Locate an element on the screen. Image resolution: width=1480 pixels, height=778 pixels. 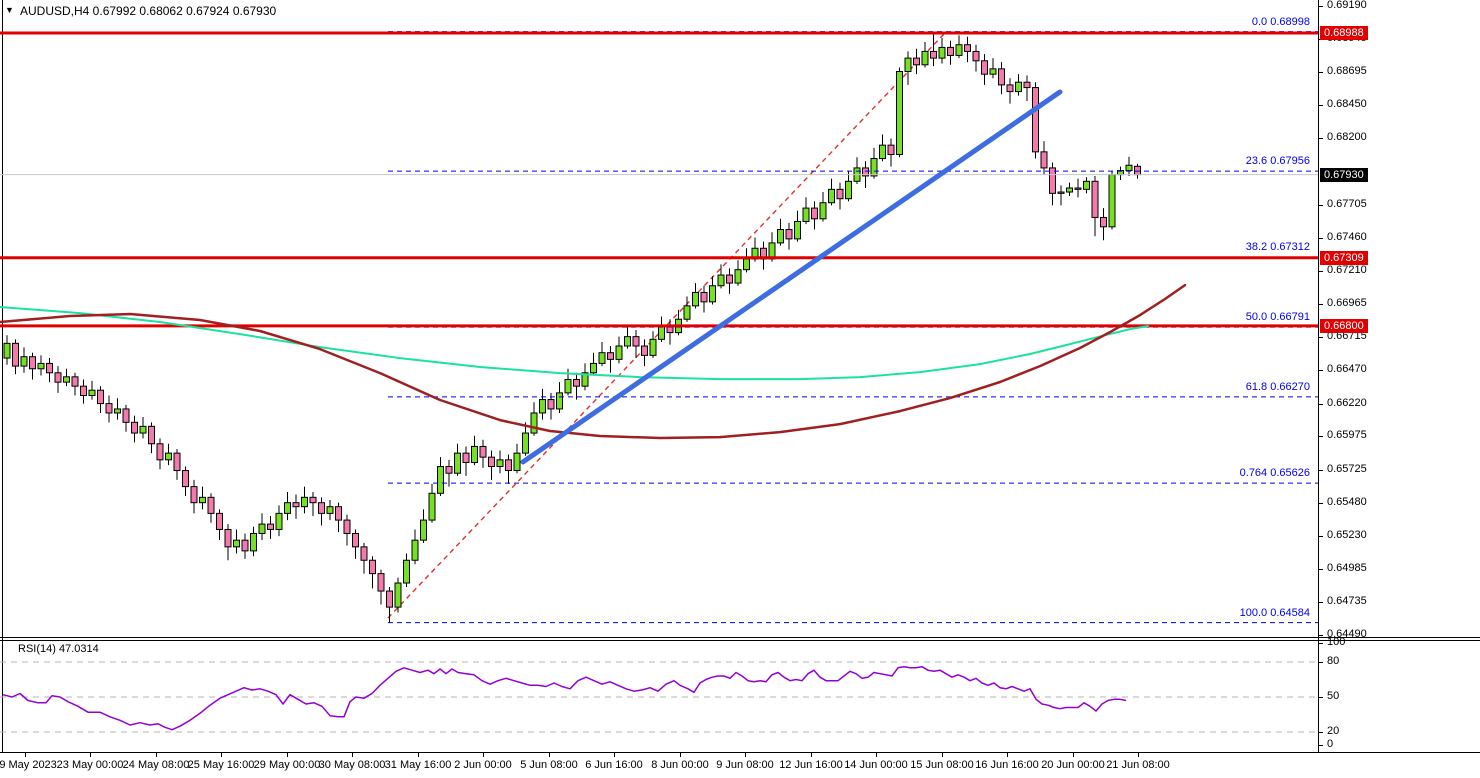
price-axis-label: 0.67460 is located at coordinates (1347, 236).